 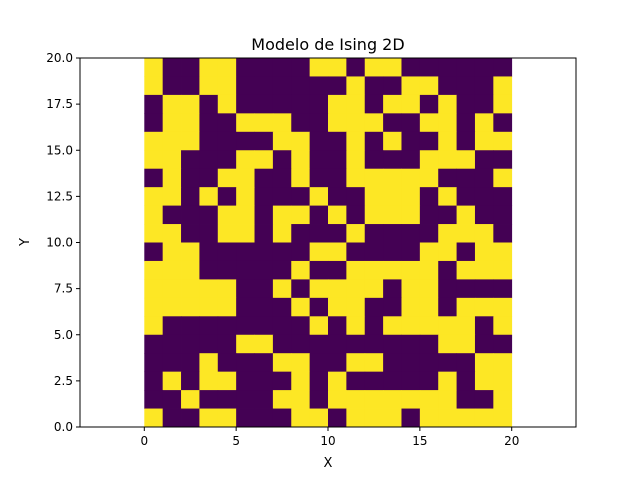 I want to click on y-tick-label: 5.0, so click(x=63, y=335).